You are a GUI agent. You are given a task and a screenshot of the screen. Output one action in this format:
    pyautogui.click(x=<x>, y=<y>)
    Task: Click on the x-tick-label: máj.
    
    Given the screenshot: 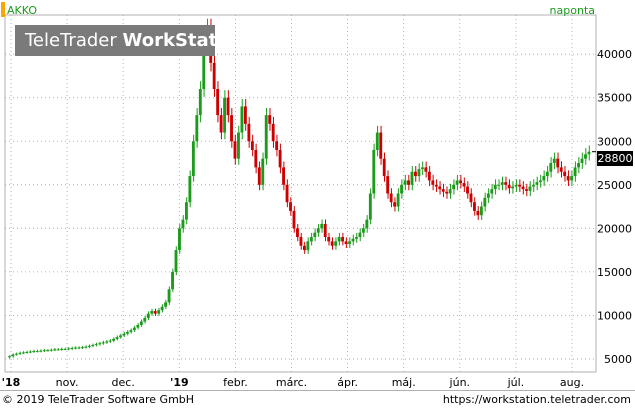 What is the action you would take?
    pyautogui.click(x=404, y=382)
    